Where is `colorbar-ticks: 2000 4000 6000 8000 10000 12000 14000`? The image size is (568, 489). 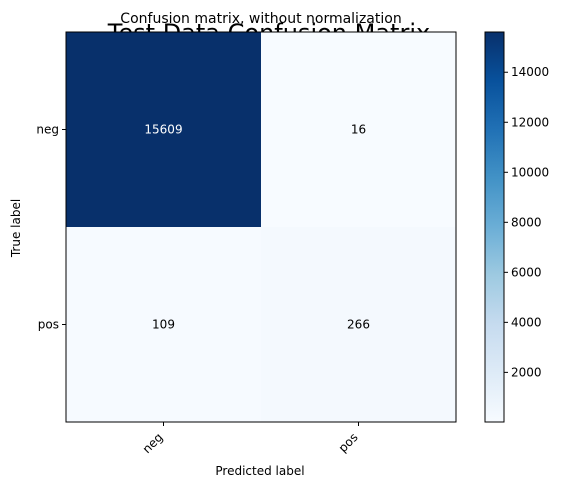 colorbar-ticks: 2000 4000 6000 8000 10000 12000 14000 is located at coordinates (526, 222).